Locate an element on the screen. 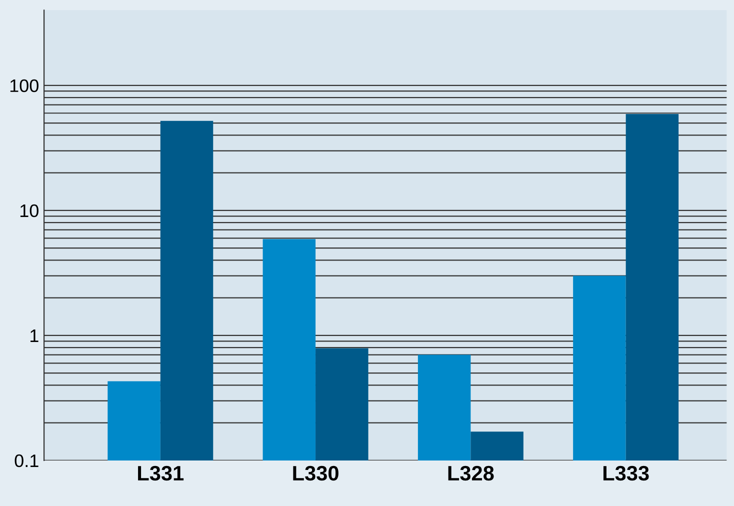 Image resolution: width=734 pixels, height=506 pixels. y-tick-label: 100 is located at coordinates (24, 85).